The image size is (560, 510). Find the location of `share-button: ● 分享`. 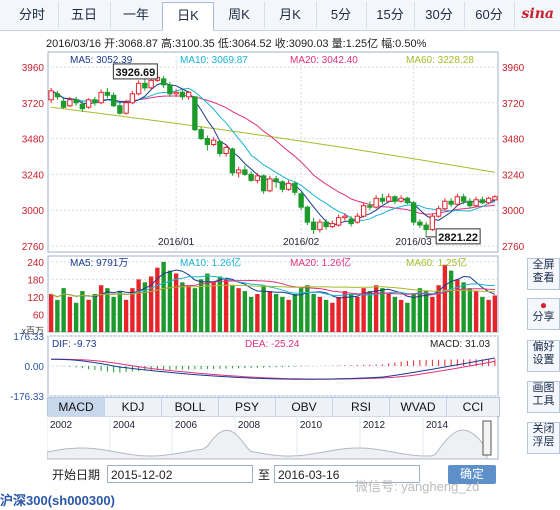

share-button: ● 分享 is located at coordinates (543, 314).